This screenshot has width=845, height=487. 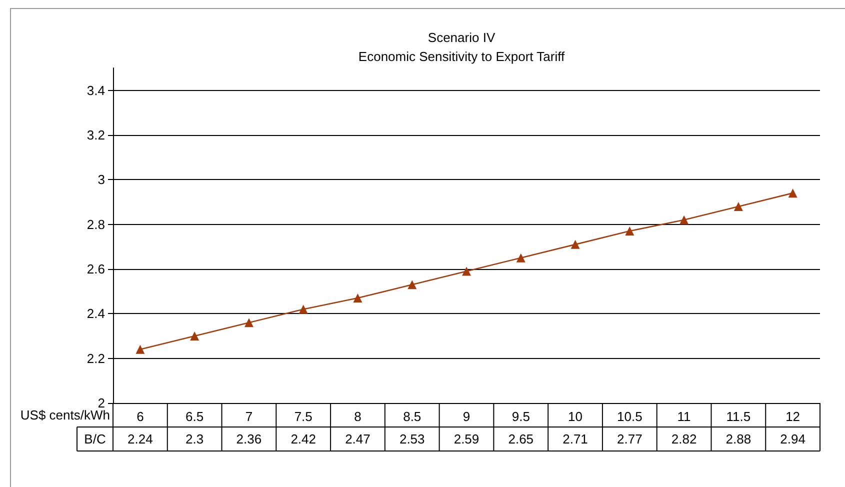 What do you see at coordinates (521, 416) in the screenshot?
I see `x-tick-label: 9.5` at bounding box center [521, 416].